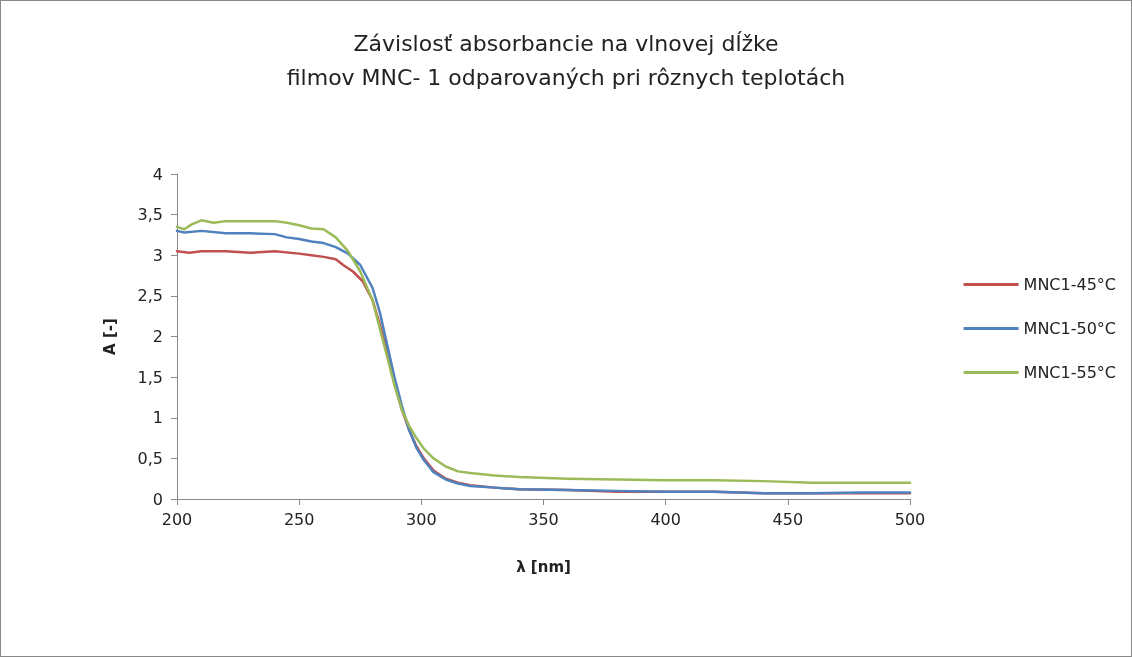  What do you see at coordinates (1070, 284) in the screenshot?
I see `legend-label: MNC1-45°C` at bounding box center [1070, 284].